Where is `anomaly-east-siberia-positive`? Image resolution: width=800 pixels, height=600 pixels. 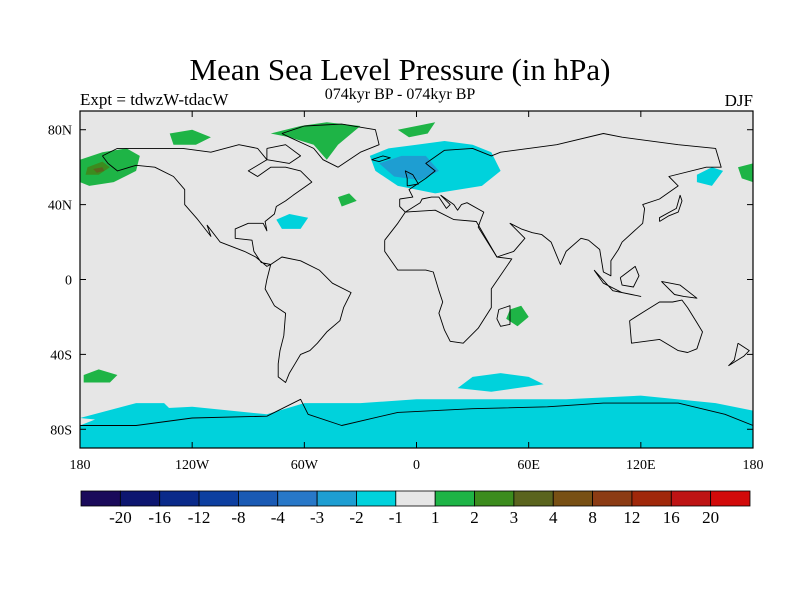
anomaly-east-siberia-positive is located at coordinates (745, 173).